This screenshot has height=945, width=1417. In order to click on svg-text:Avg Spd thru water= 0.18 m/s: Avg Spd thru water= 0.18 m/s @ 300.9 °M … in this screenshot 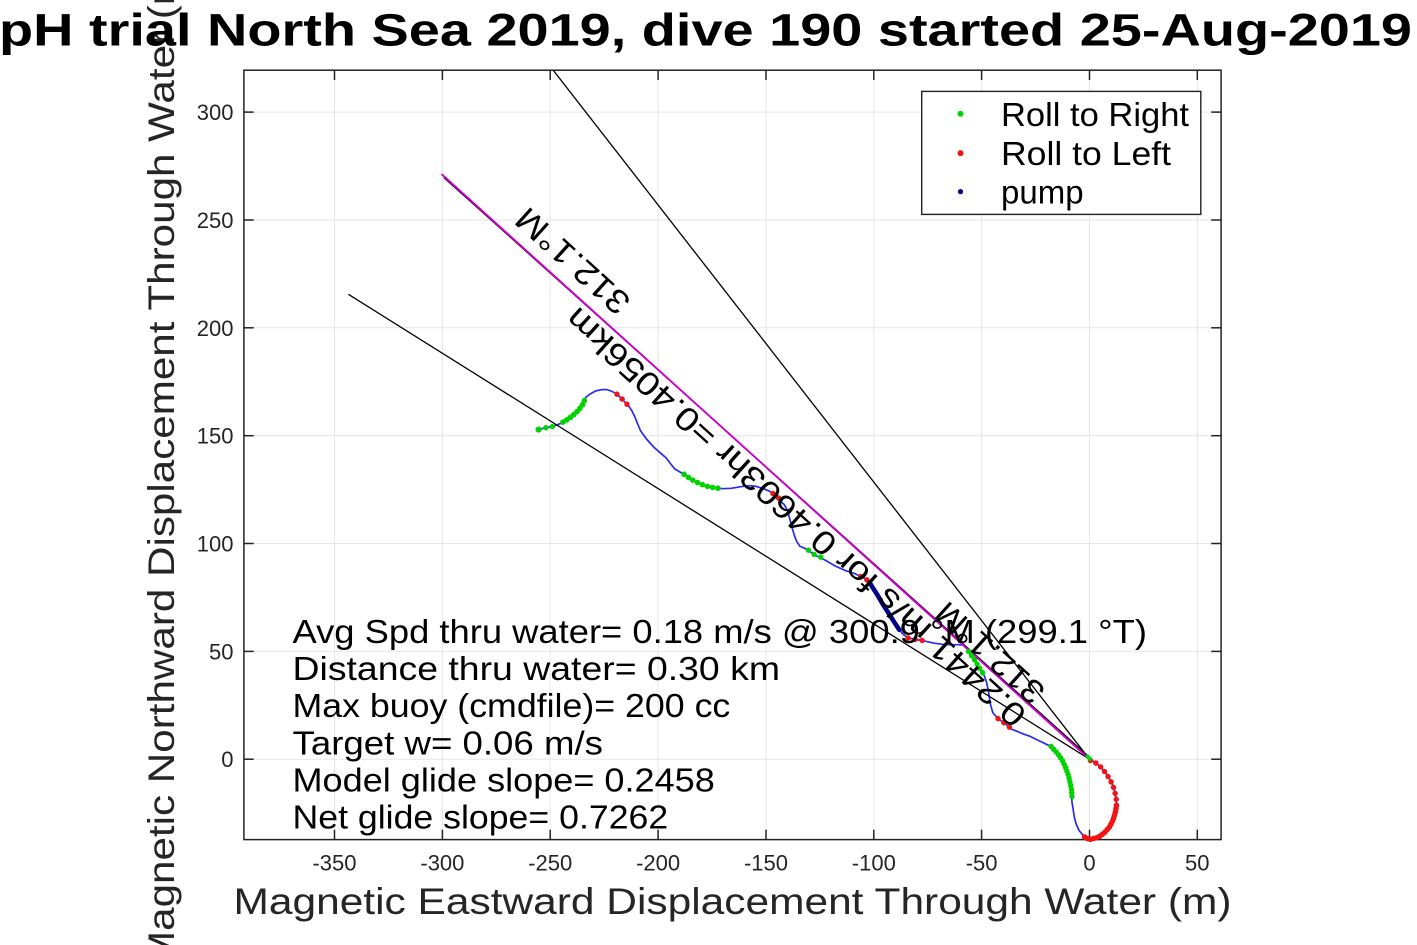, I will do `click(720, 631)`.